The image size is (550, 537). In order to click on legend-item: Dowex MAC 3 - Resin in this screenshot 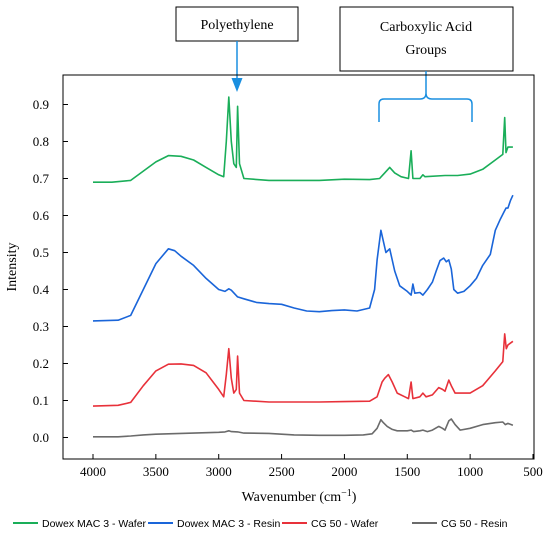, I will do `click(214, 524)`.